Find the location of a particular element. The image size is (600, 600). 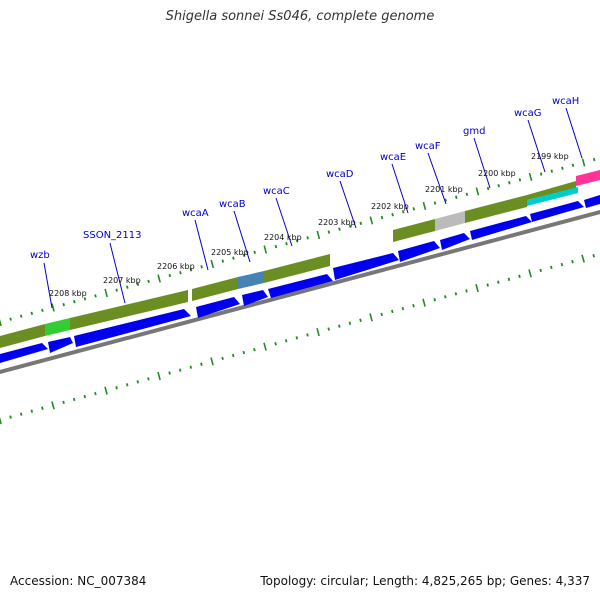

gene-label-wcaB: wcaB is located at coordinates (232, 204).